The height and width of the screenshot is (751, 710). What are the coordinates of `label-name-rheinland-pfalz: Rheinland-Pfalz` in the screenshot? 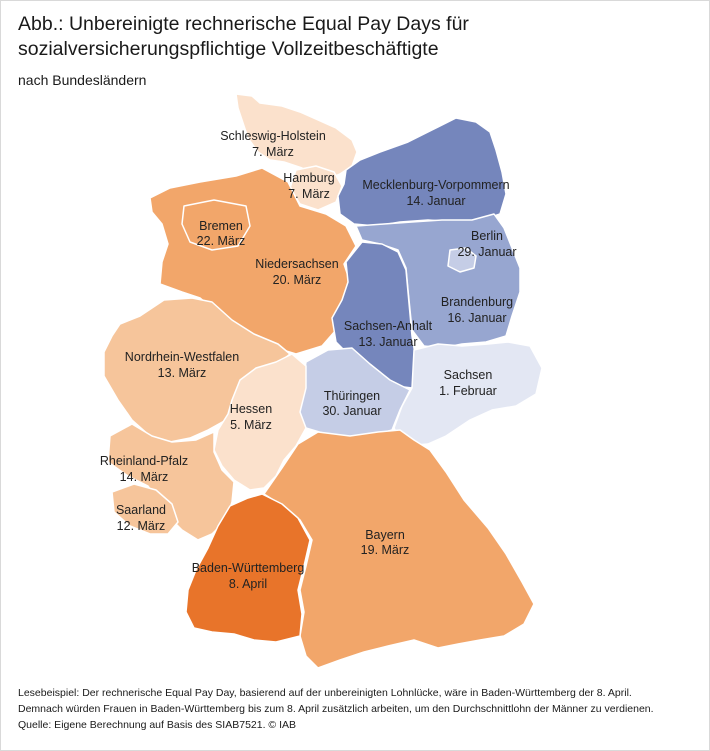 It's located at (144, 461).